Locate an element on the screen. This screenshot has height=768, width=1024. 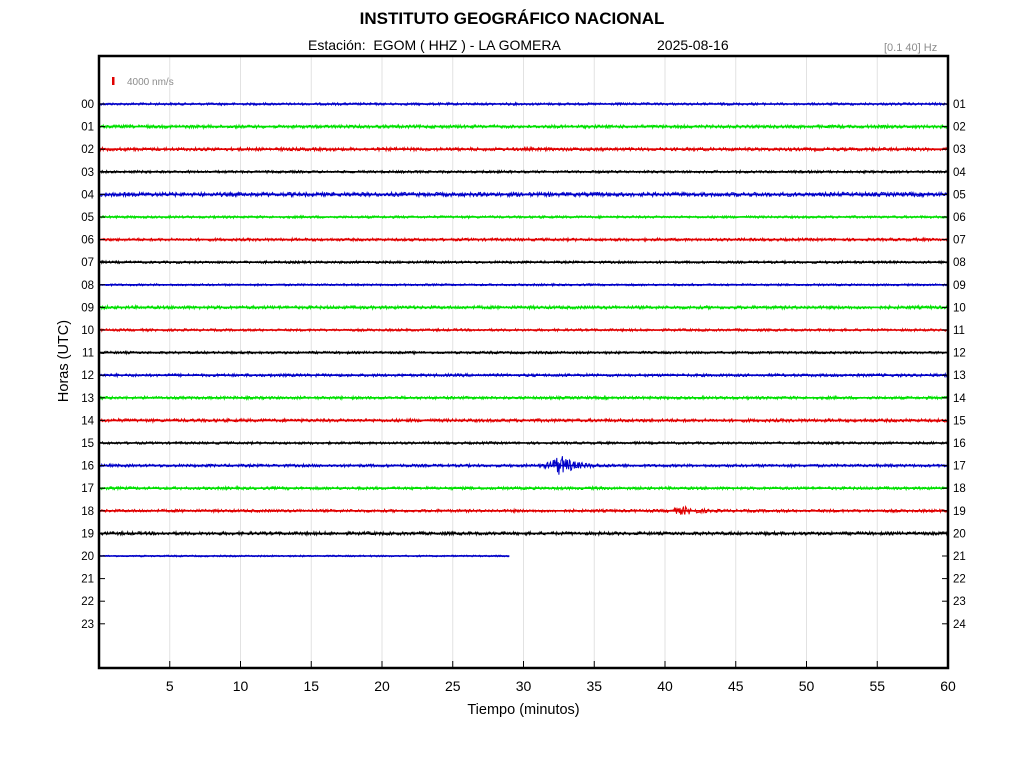
x-tick-label: 45 is located at coordinates (736, 686).